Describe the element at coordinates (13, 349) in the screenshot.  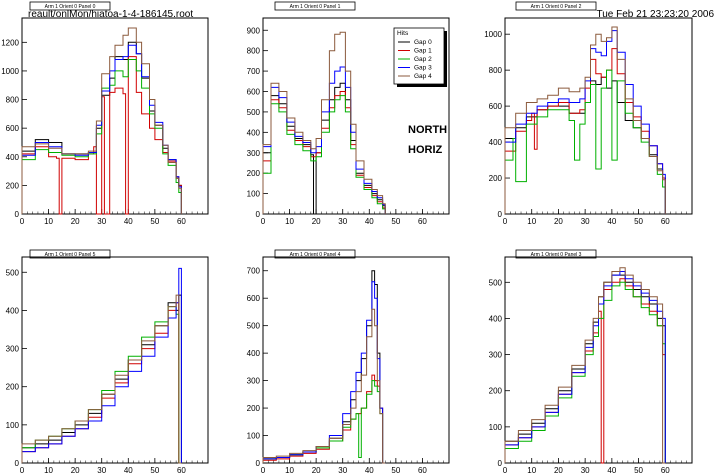
I see `y-tick-label: 300` at that location.